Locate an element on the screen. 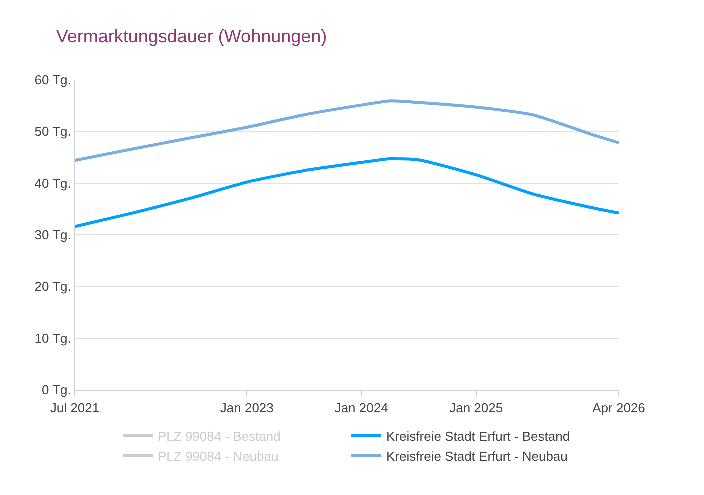 Image resolution: width=704 pixels, height=495 pixels. x-tick-label: Jan 2024 is located at coordinates (361, 408).